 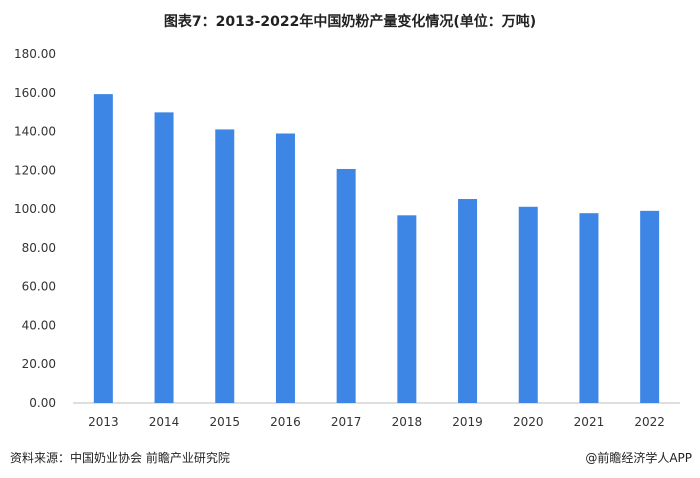 I want to click on y-tick-label: 160.00, so click(x=35, y=93).